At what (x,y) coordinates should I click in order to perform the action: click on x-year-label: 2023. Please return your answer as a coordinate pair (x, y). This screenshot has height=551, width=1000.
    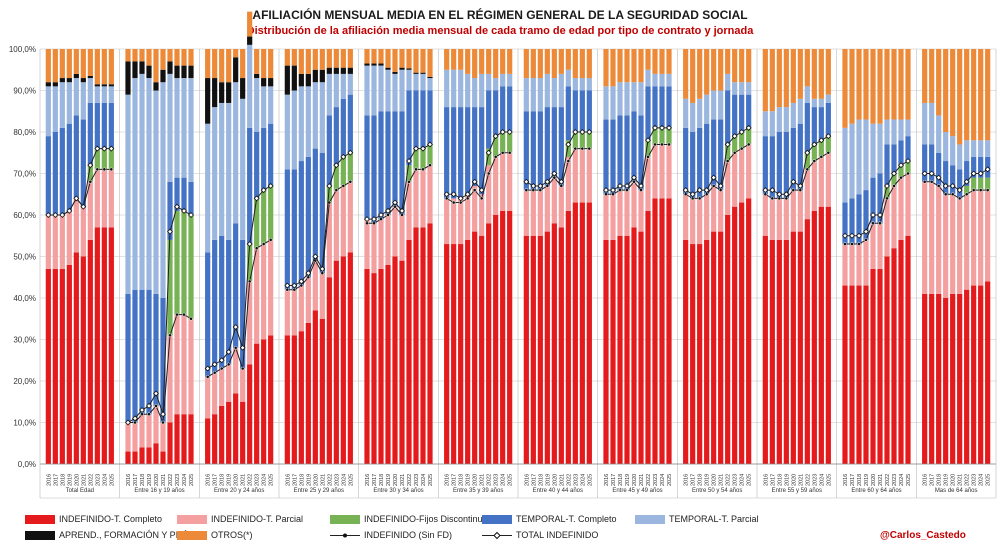
    Looking at the image, I should click on (417, 480).